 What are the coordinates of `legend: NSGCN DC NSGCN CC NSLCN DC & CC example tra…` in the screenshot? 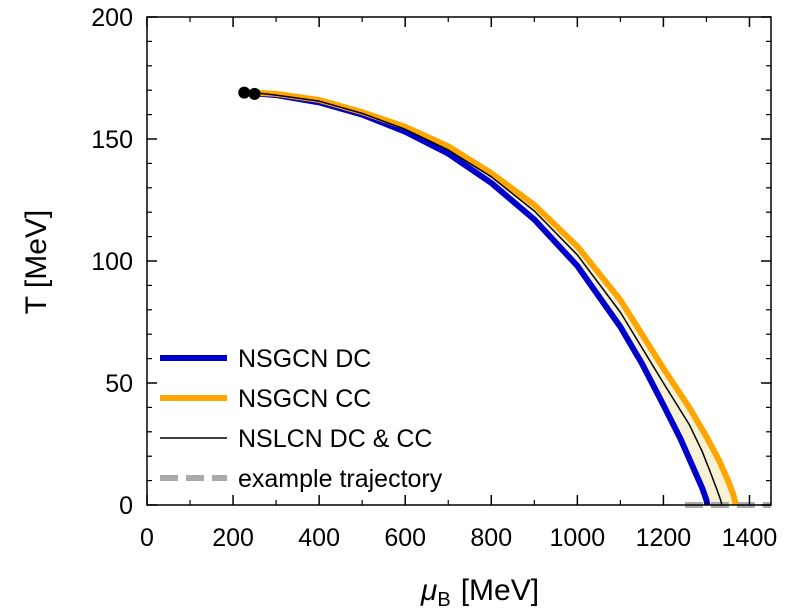 It's located at (301, 419).